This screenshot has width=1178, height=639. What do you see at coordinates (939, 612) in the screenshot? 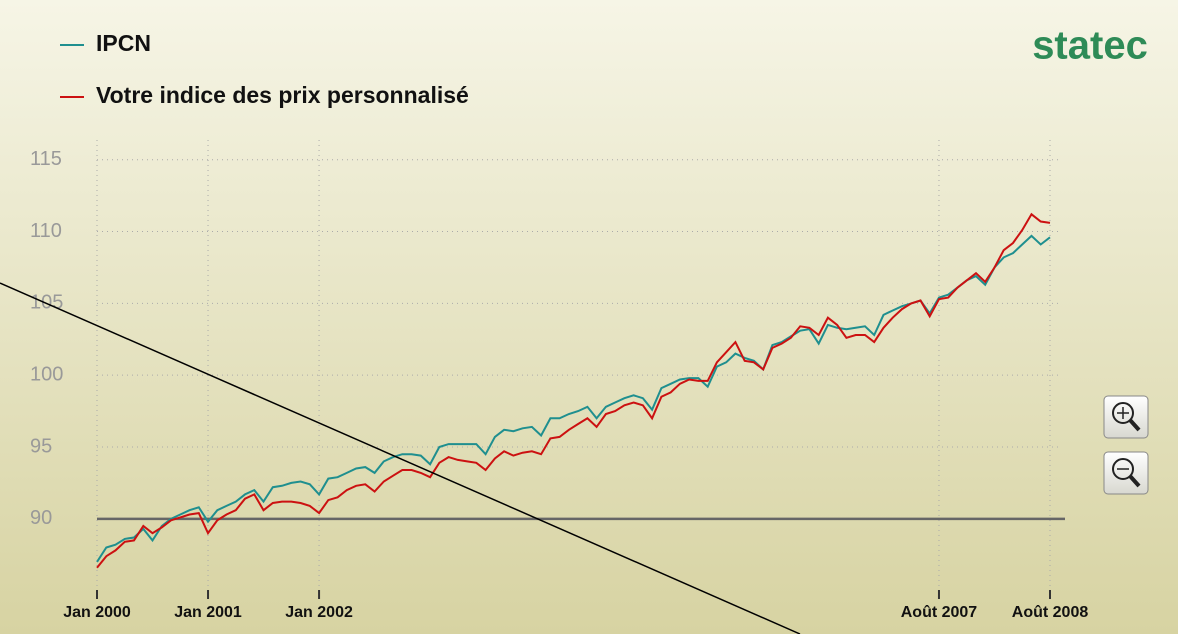
I see `x-tick-label: Août 2007` at bounding box center [939, 612].